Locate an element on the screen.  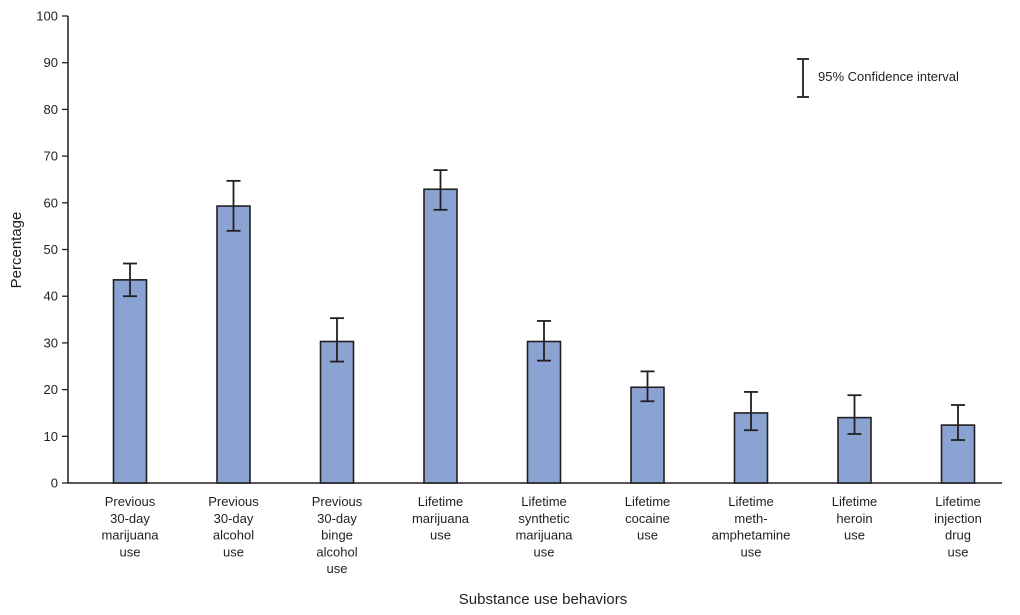
y-tick-label: 70 is located at coordinates (51, 156).